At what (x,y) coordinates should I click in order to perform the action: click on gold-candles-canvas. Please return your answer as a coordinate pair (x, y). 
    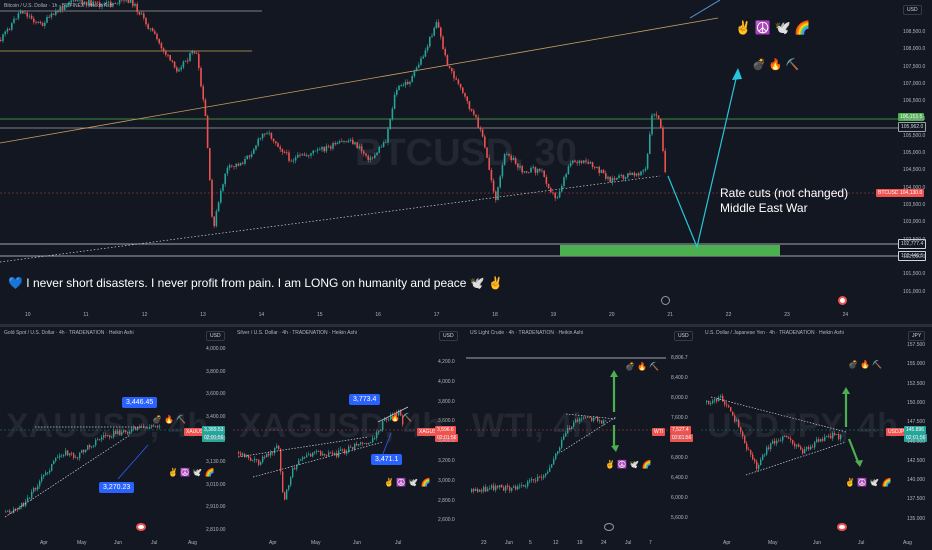
    Looking at the image, I should click on (115, 438).